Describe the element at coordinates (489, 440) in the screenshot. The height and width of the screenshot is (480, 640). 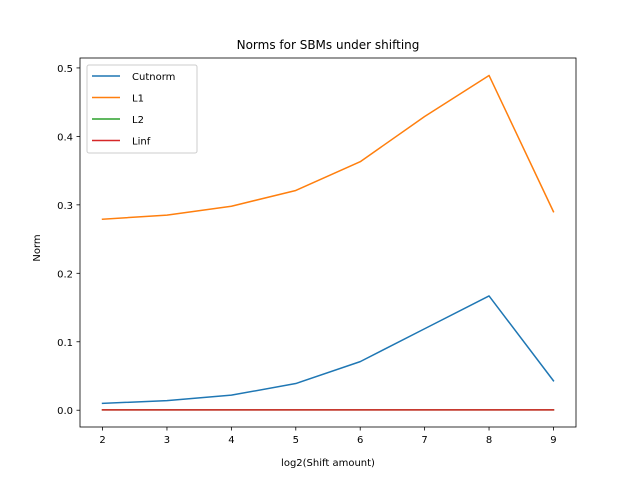
I see `x-tick-label: 8` at that location.